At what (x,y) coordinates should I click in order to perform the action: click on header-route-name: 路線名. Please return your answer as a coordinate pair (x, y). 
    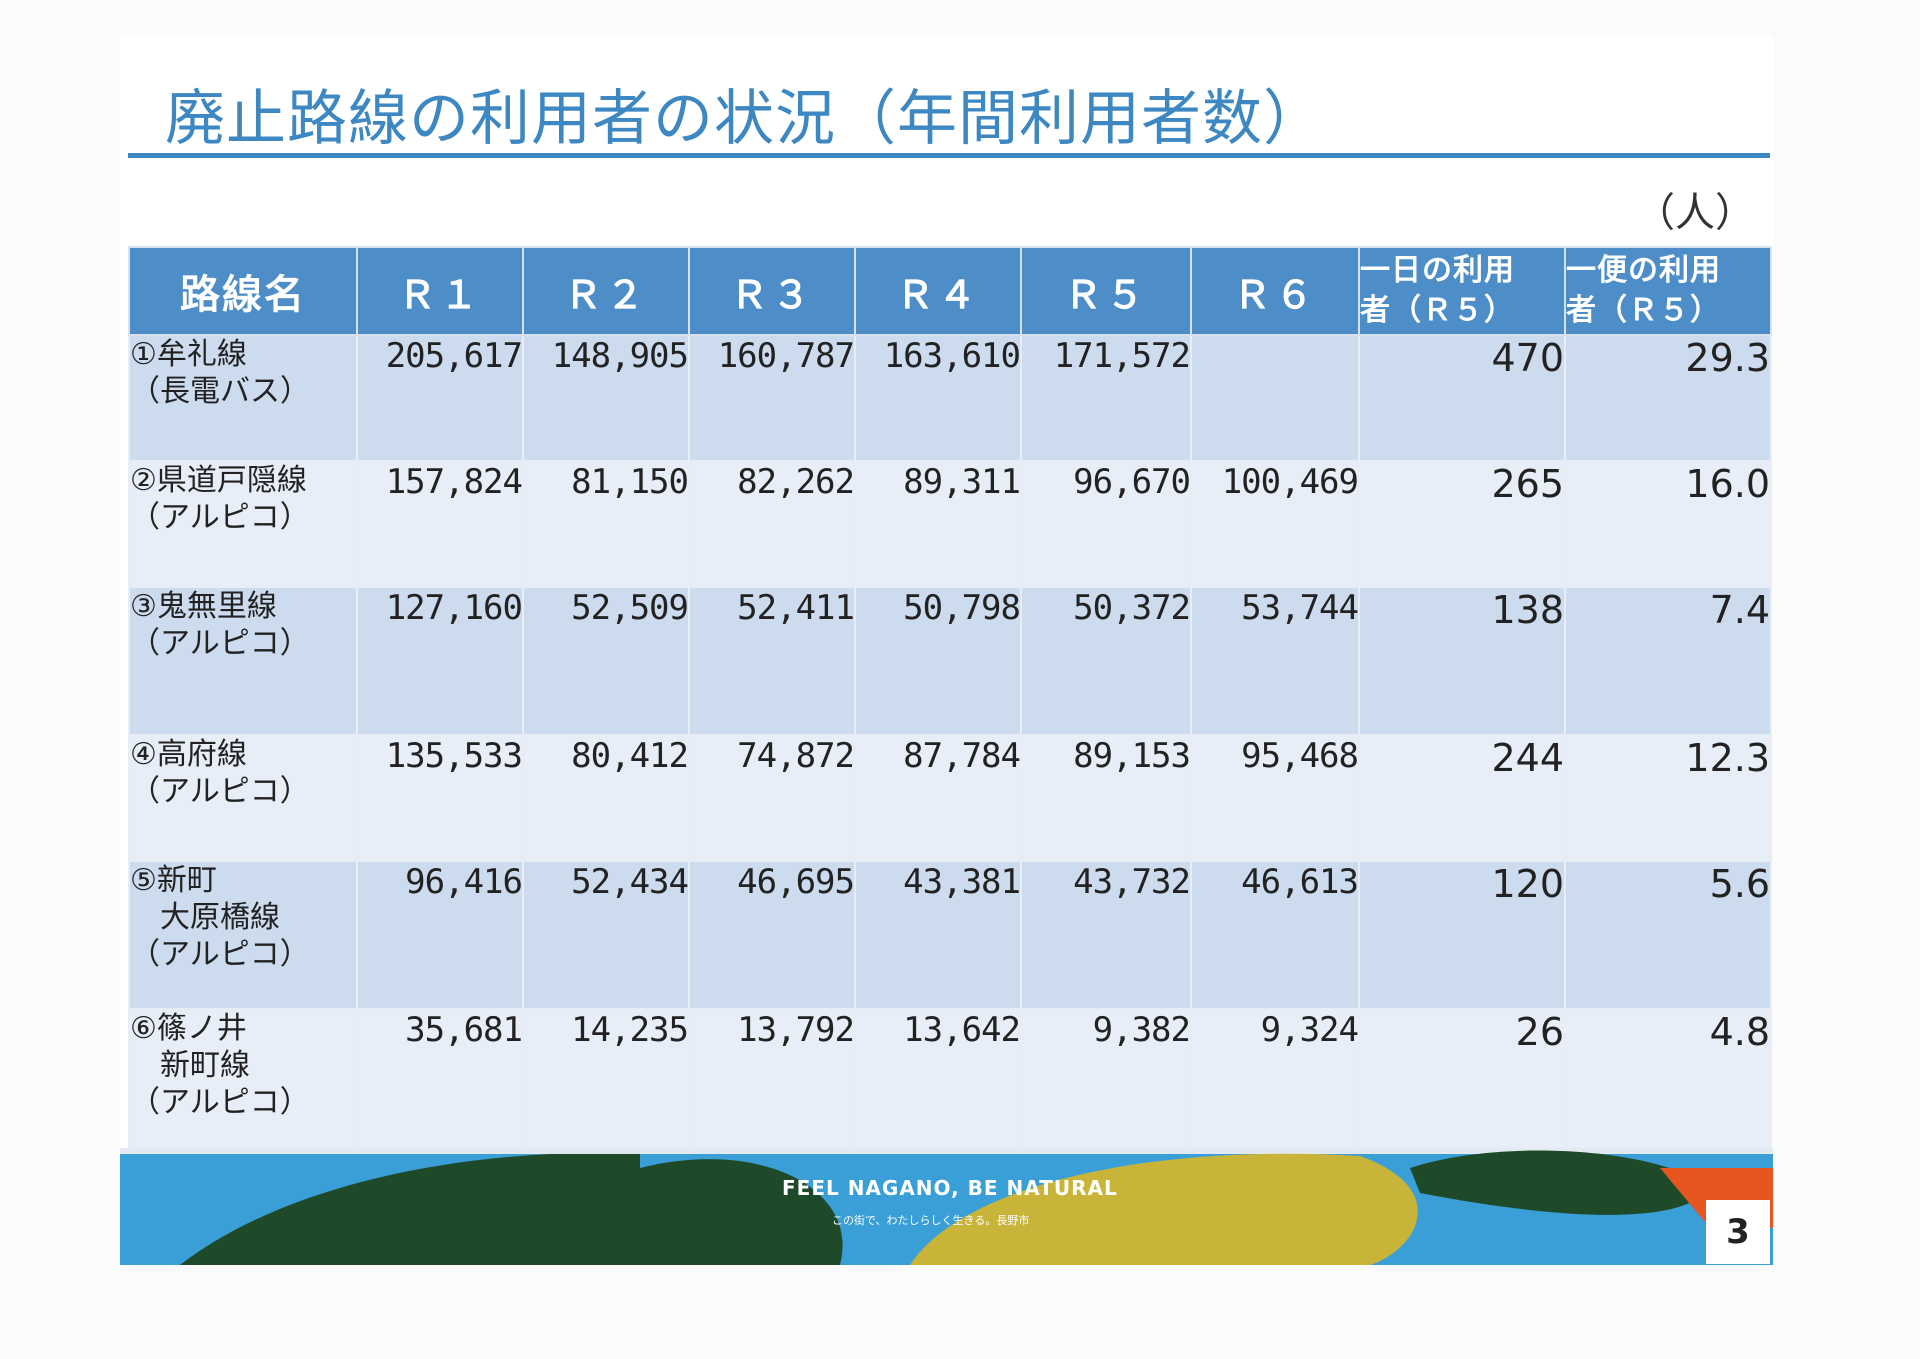
    Looking at the image, I should click on (243, 291).